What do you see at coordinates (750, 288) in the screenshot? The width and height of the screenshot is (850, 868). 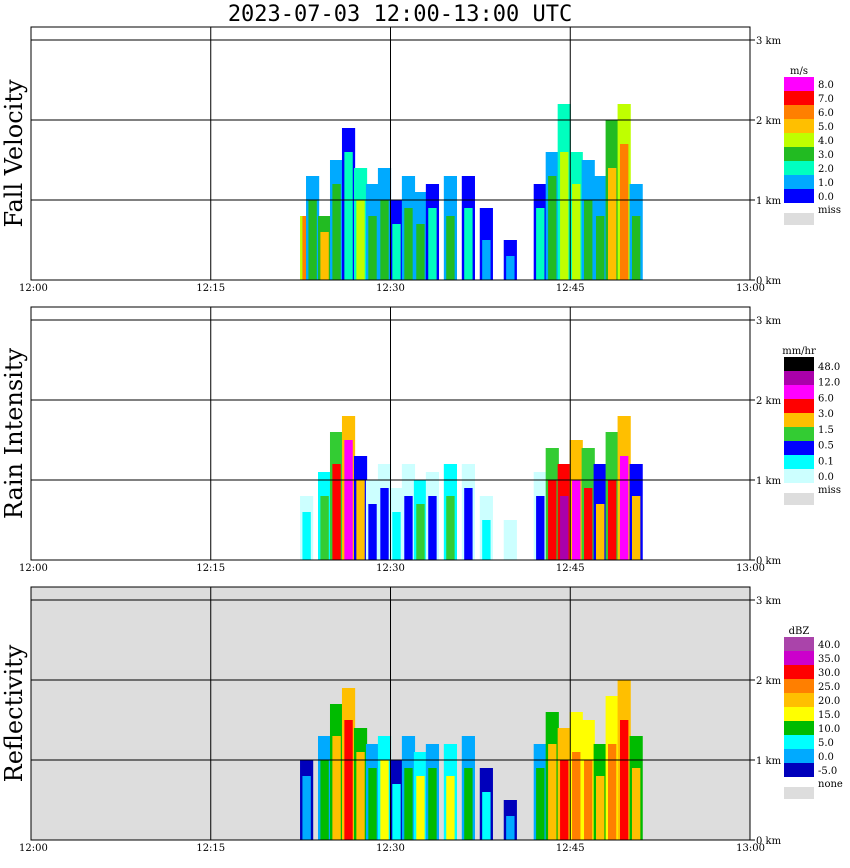 I see `fall-velocity-xtick-4: 13:00` at bounding box center [750, 288].